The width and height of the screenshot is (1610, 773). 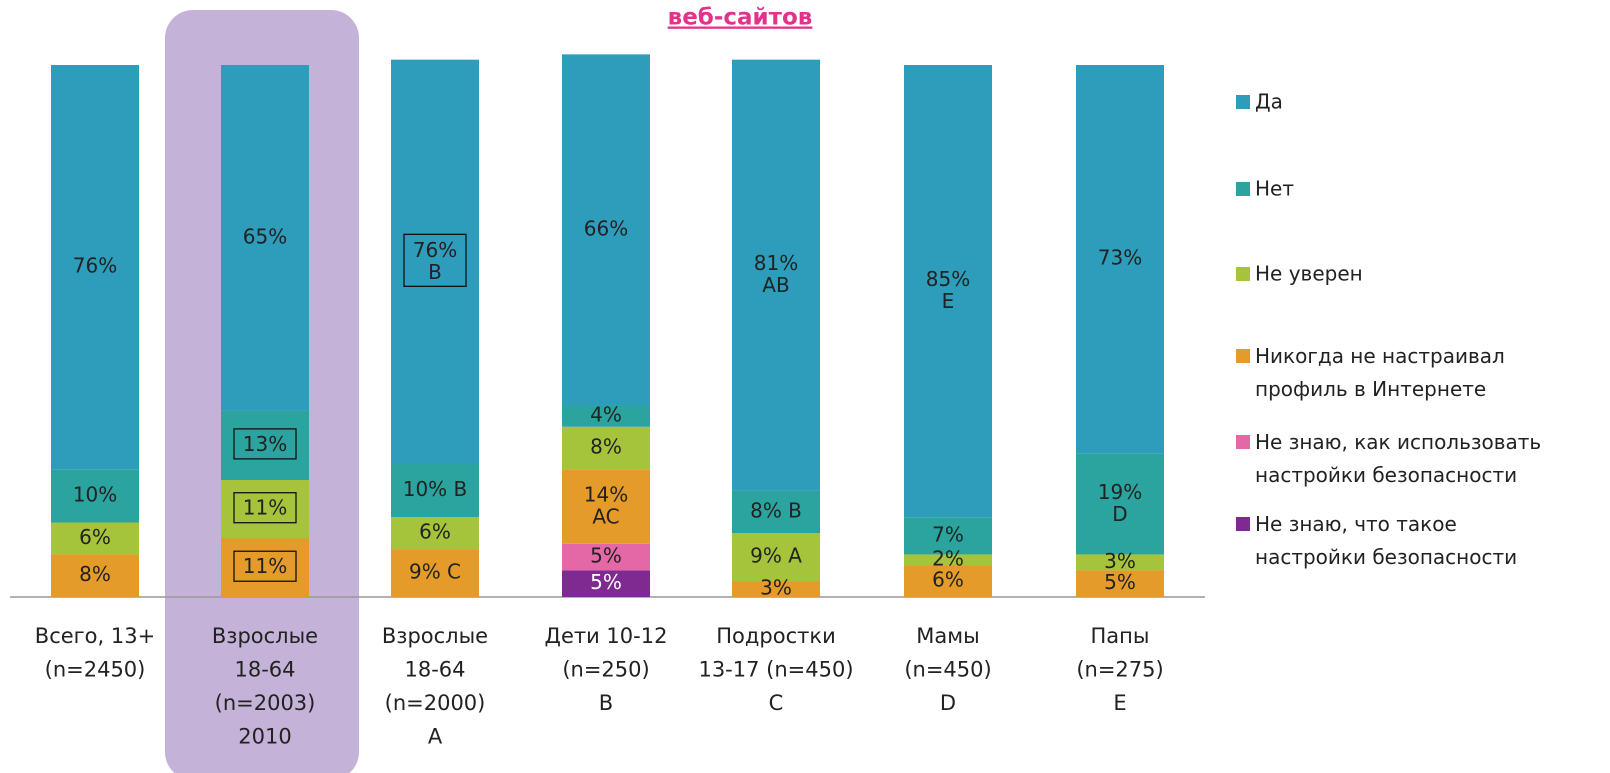 I want to click on x-tick-label: Папы, so click(x=1120, y=636).